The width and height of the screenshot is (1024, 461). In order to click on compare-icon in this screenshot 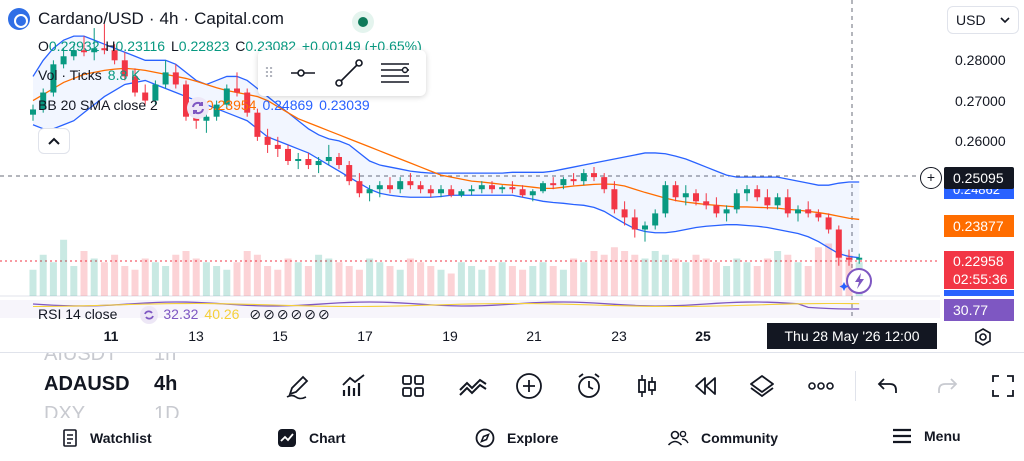, I will do `click(473, 387)`.